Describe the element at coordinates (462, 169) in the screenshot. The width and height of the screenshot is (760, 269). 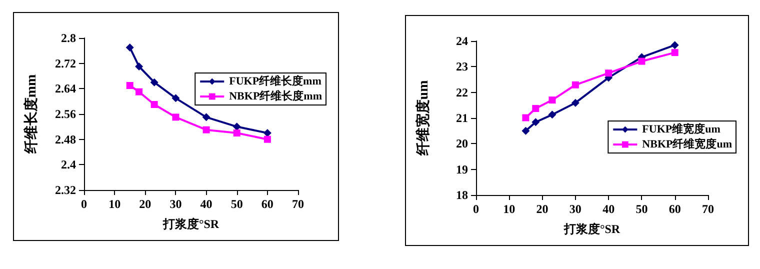
I see `y-tick-label: 19` at that location.